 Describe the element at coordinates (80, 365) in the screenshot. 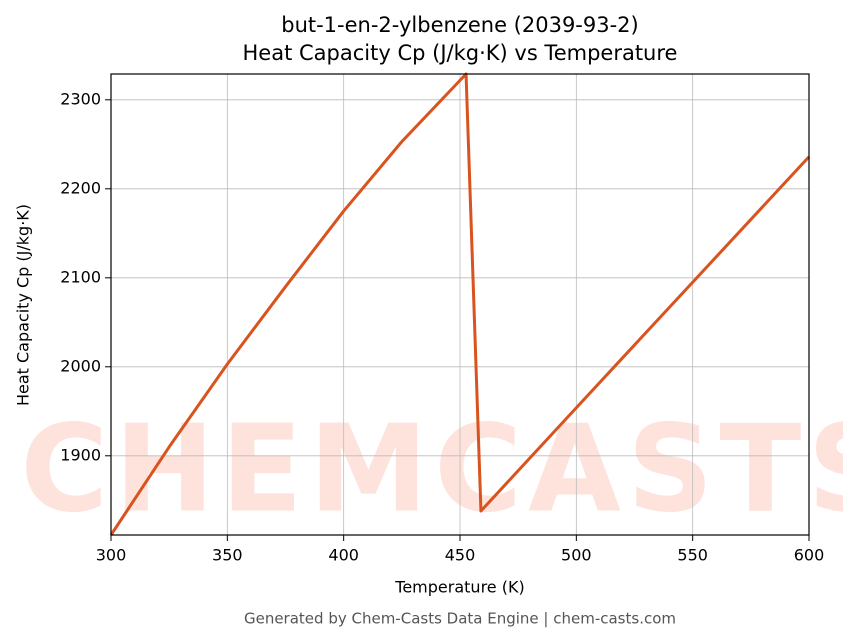

I see `y-tick-label: 2000` at that location.